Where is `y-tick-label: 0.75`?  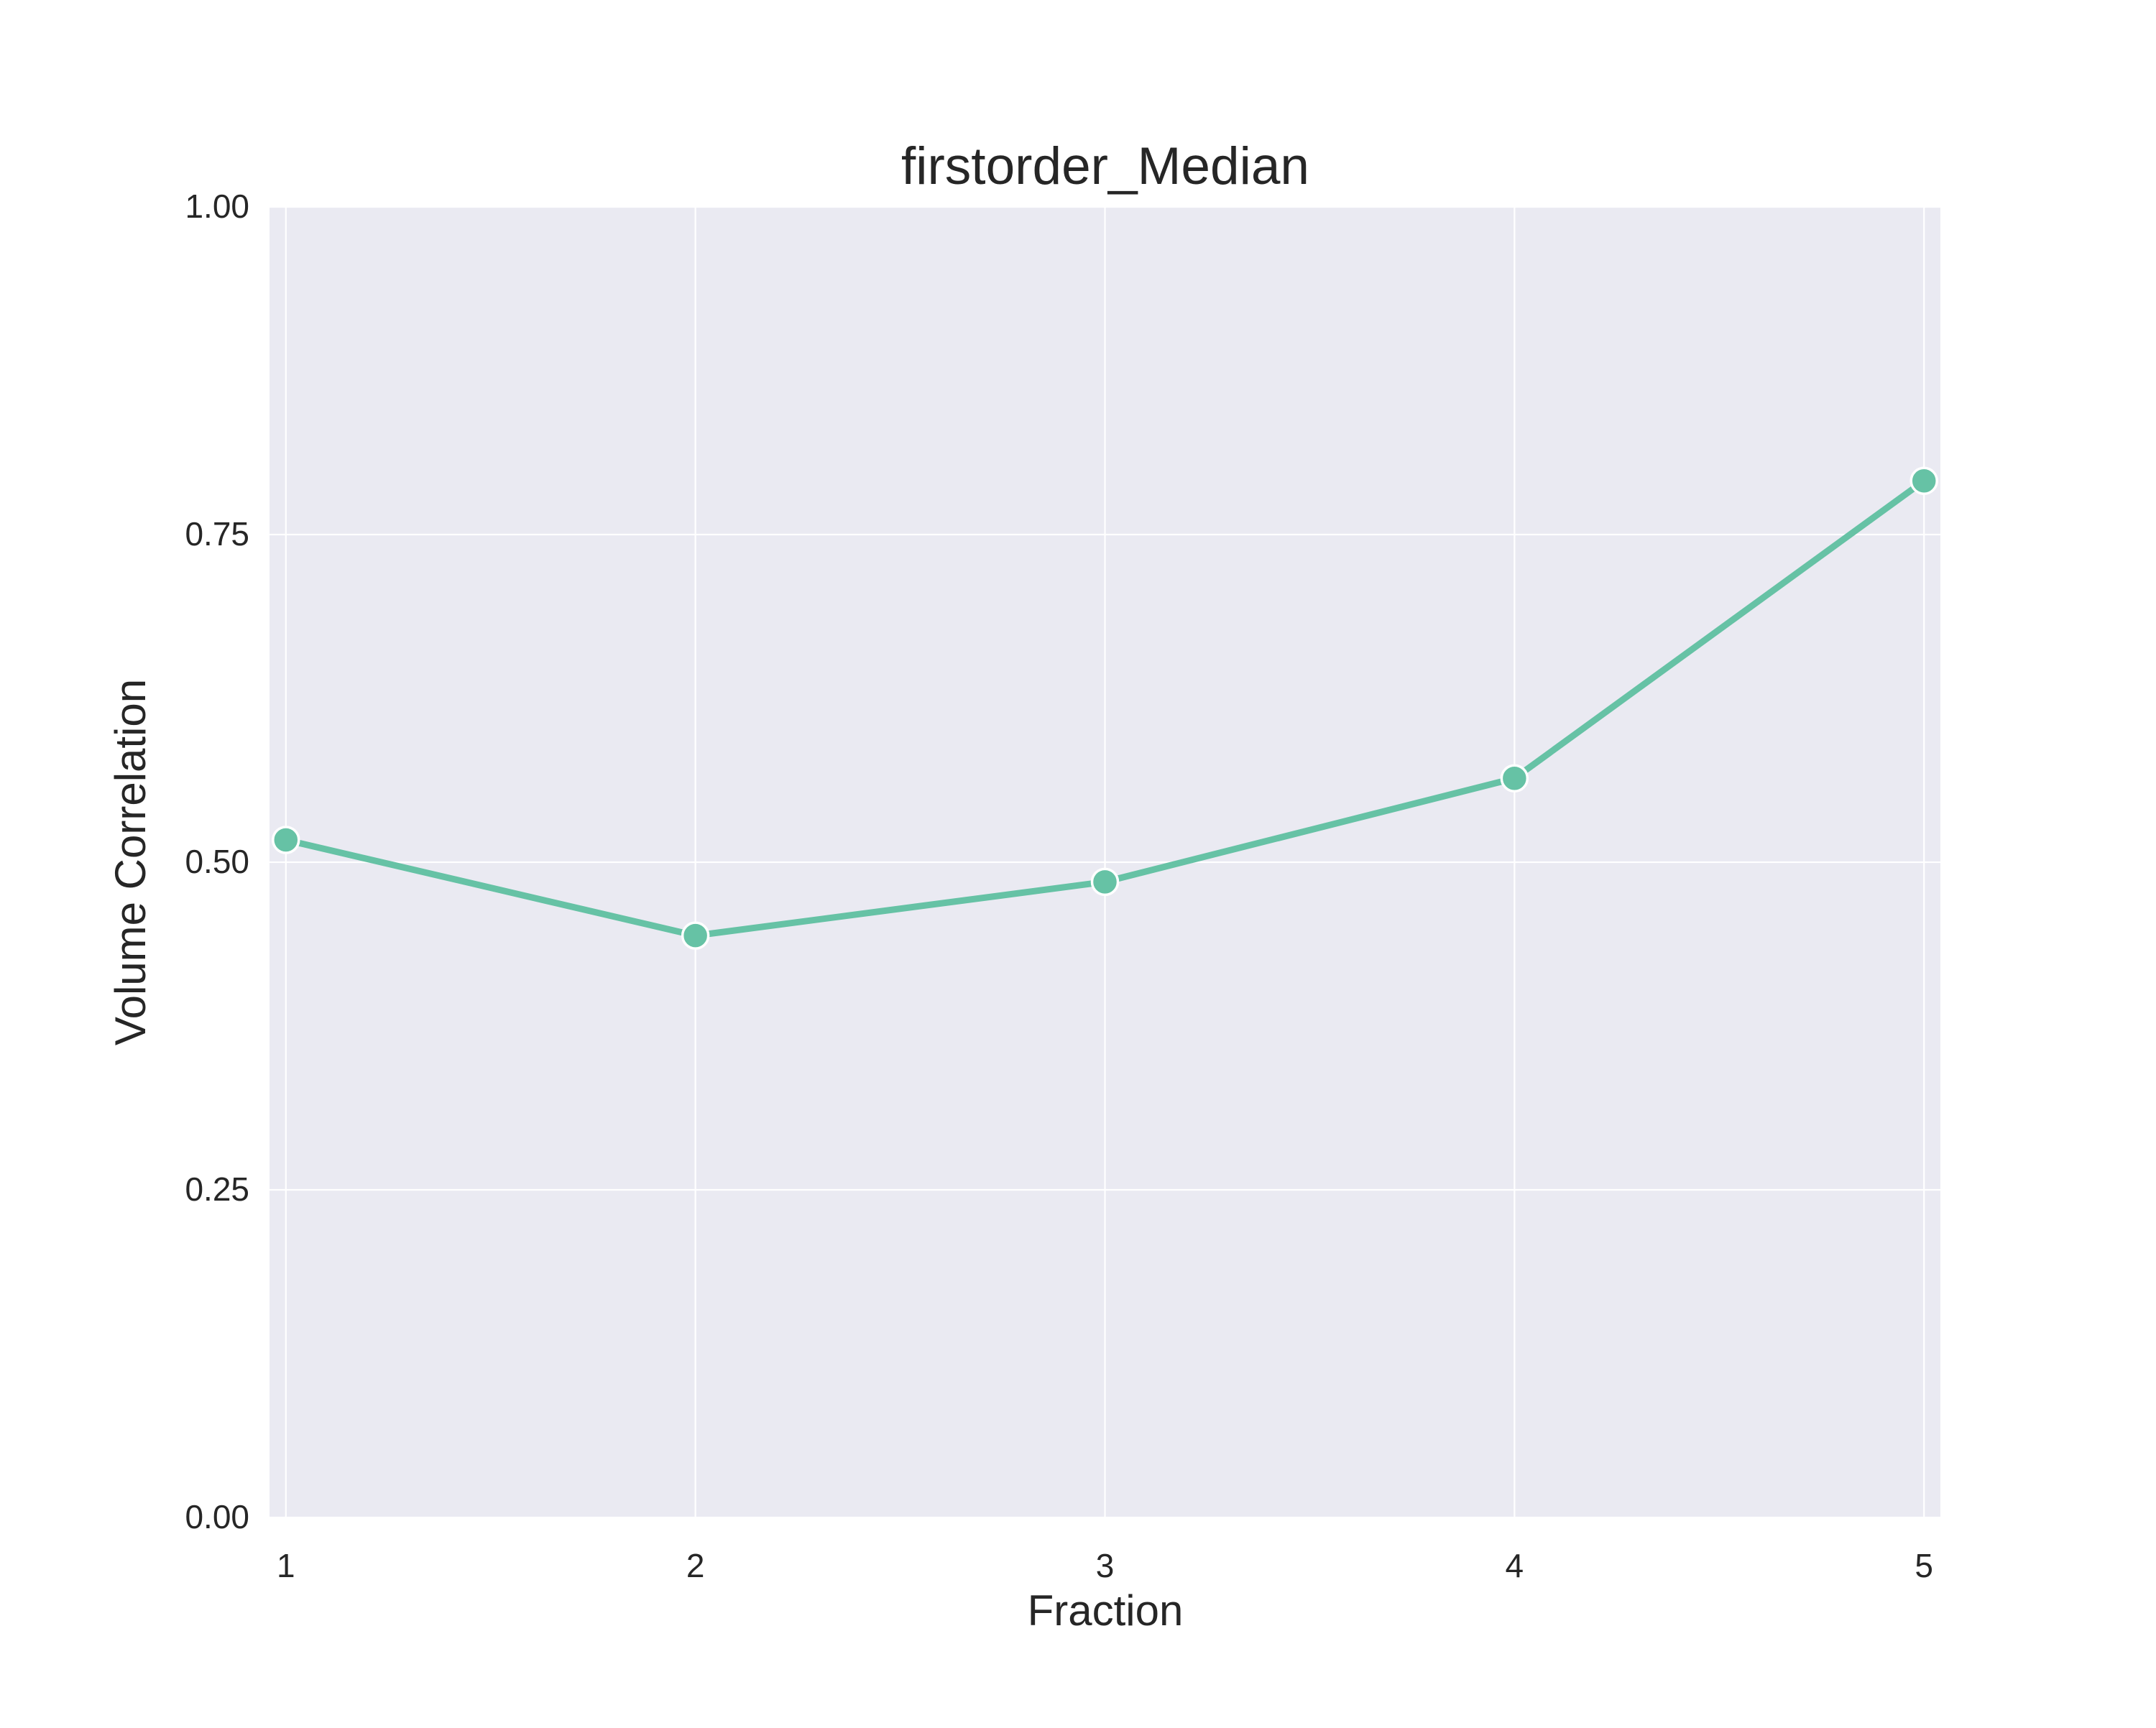
y-tick-label: 0.75 is located at coordinates (217, 534).